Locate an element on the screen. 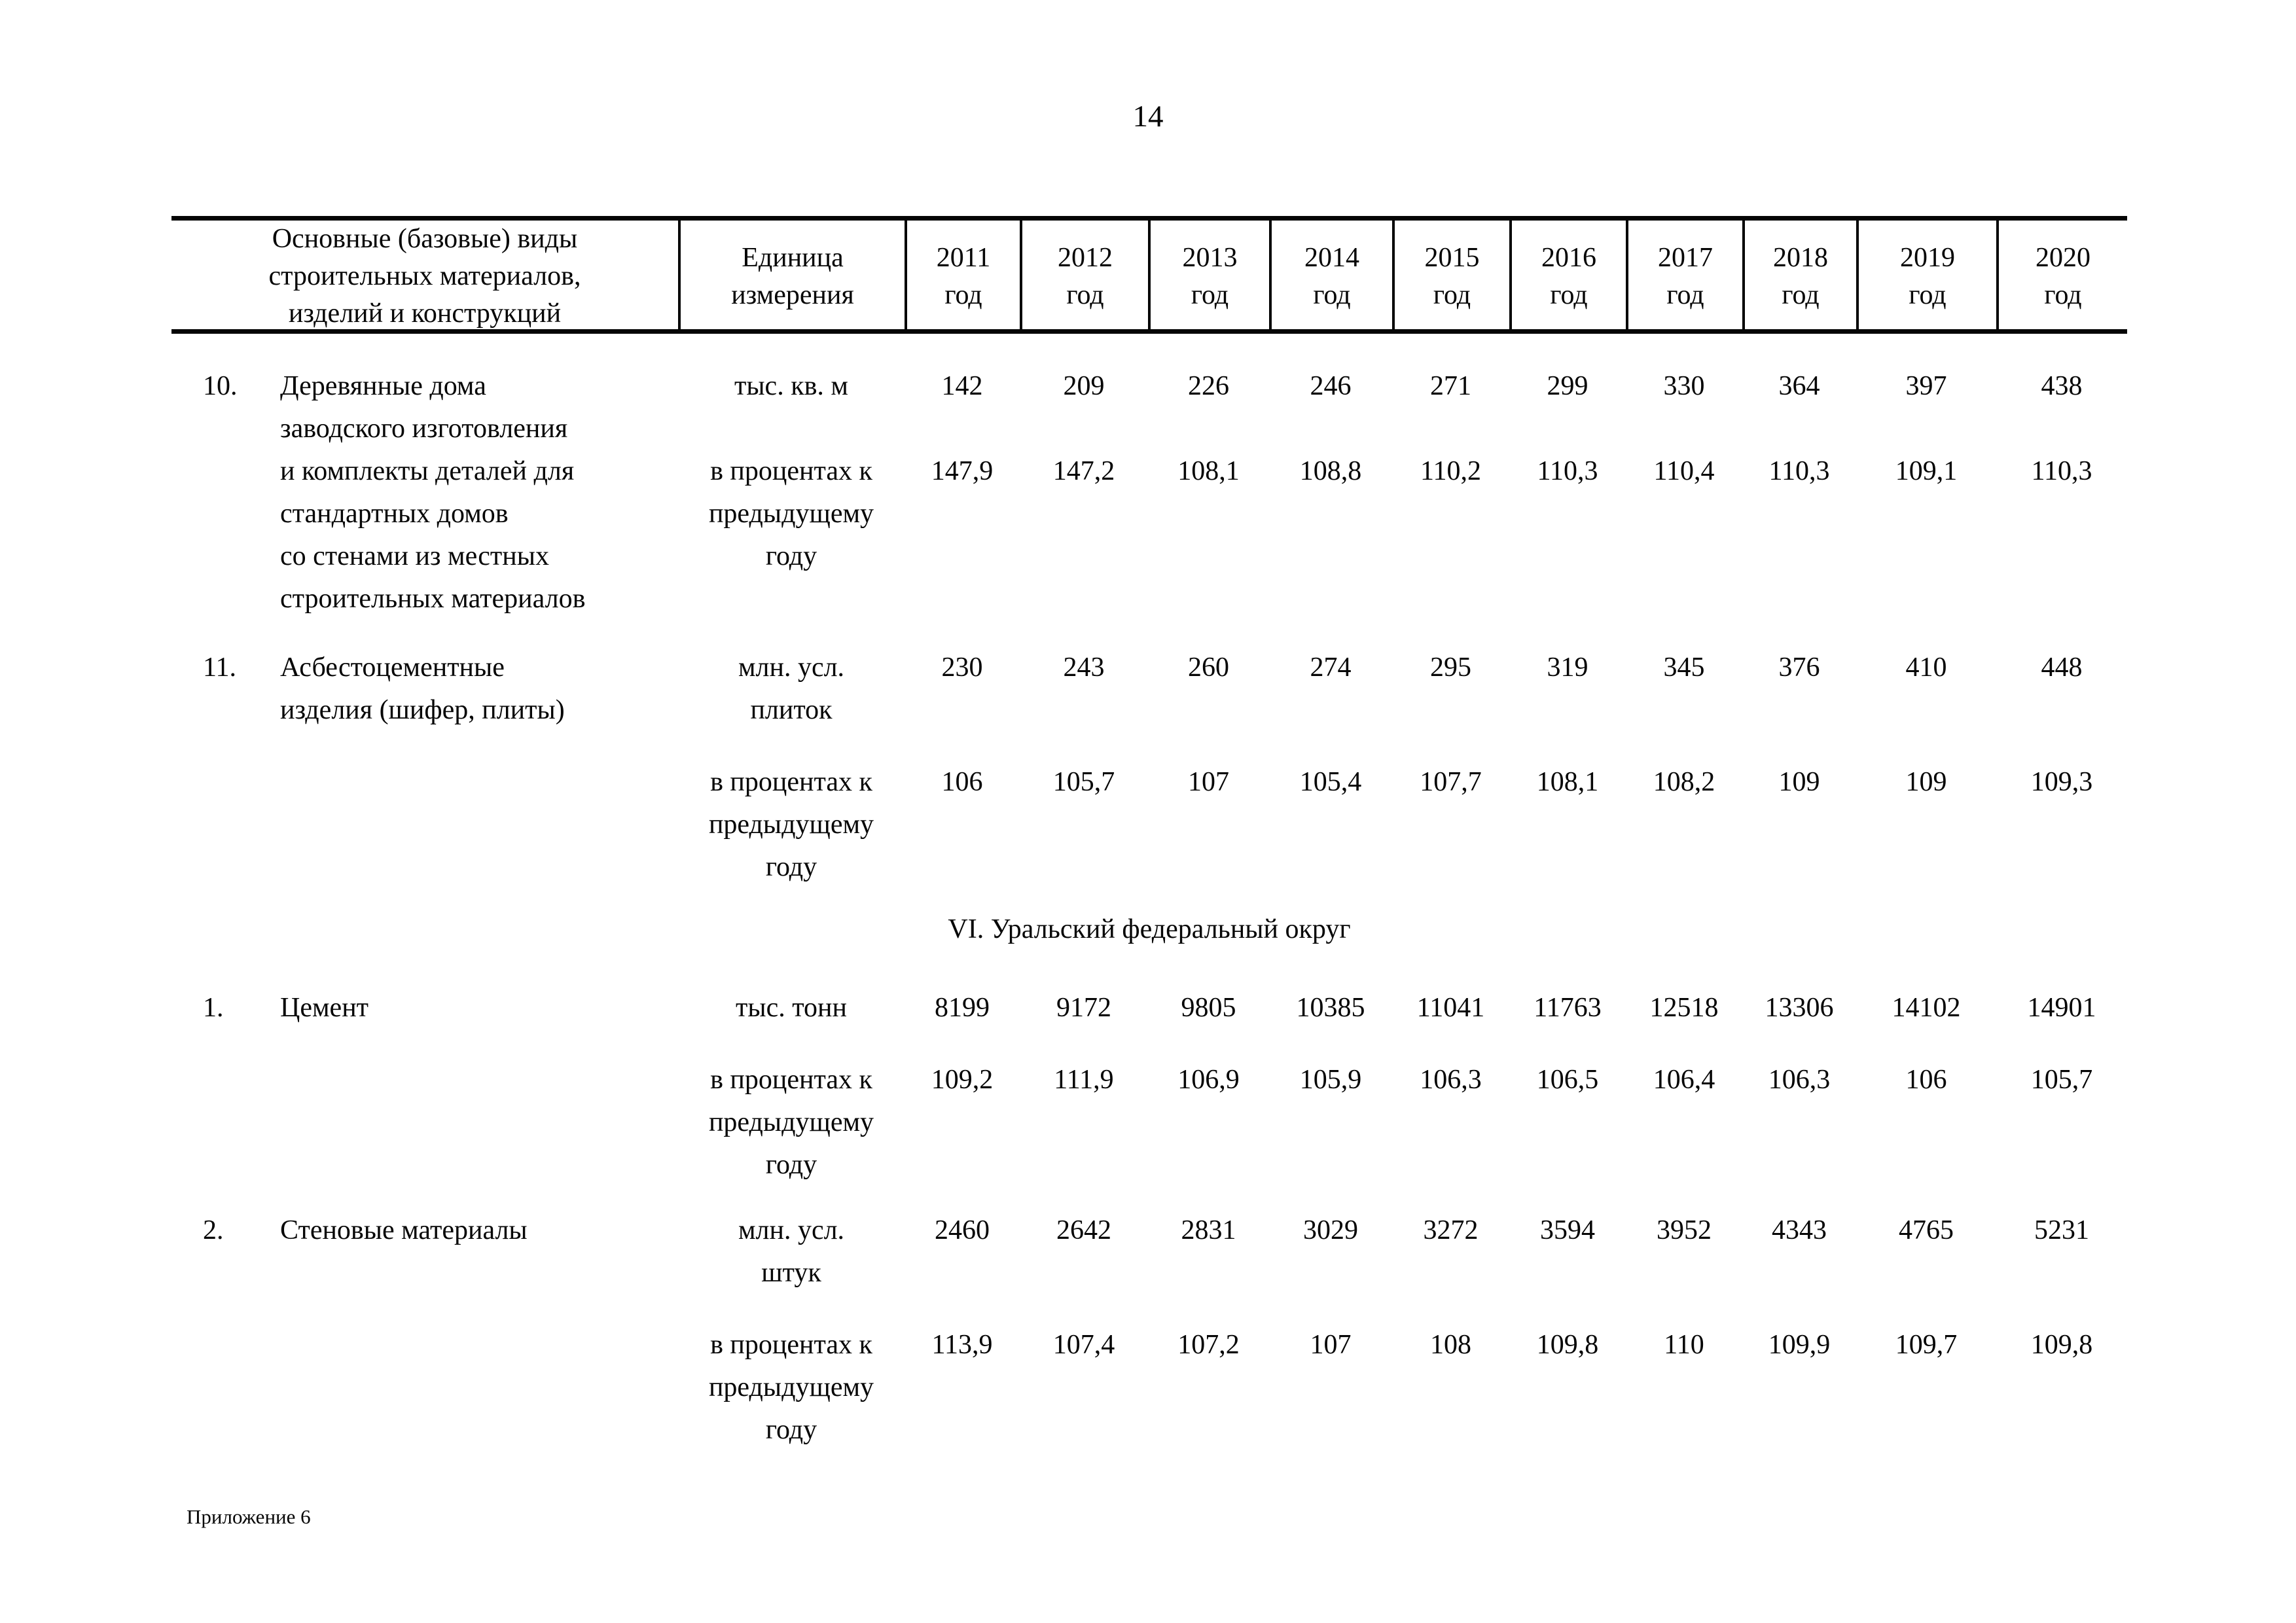 The width and height of the screenshot is (2296, 1623). value-cell: 107,4 is located at coordinates (1083, 1345).